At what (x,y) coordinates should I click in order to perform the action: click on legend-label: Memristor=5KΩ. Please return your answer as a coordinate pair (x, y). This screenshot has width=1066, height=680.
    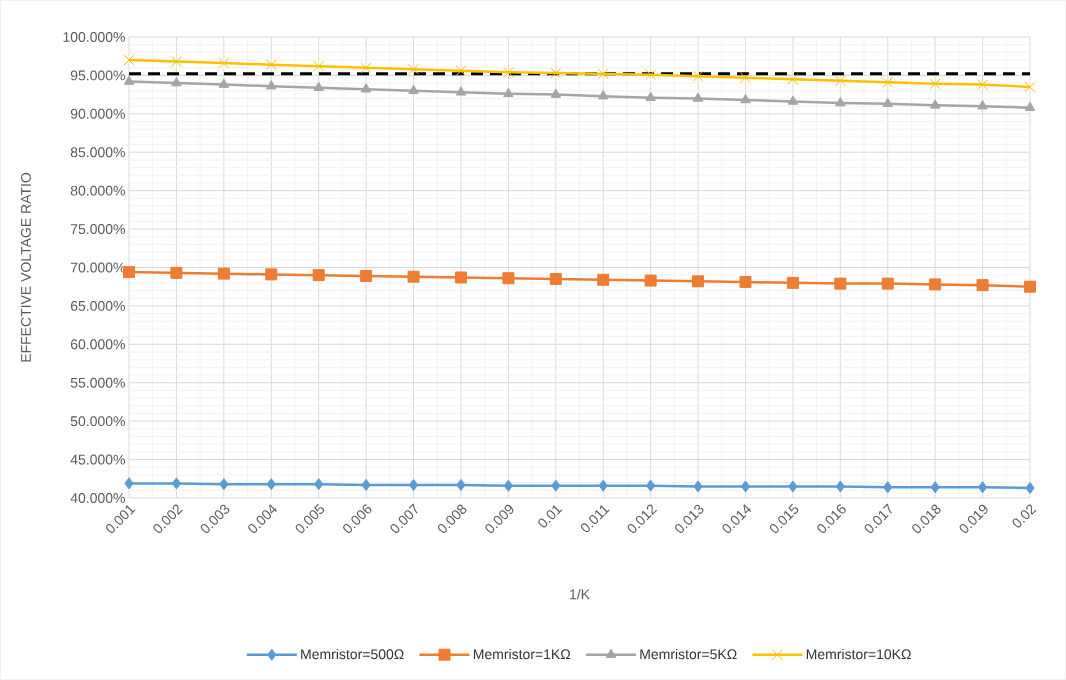
    Looking at the image, I should click on (688, 654).